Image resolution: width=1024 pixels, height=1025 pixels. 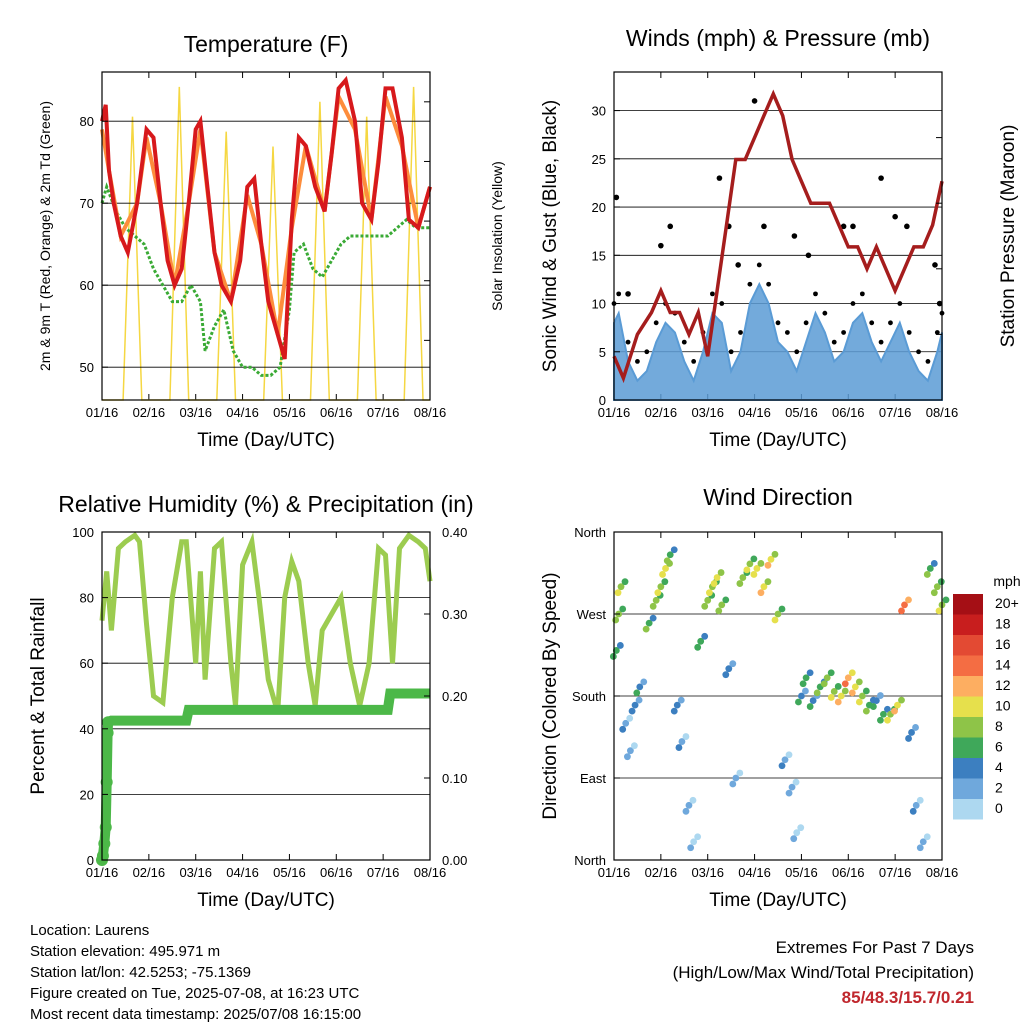 I want to click on y2-tick-label: 0.30, so click(x=454, y=614).